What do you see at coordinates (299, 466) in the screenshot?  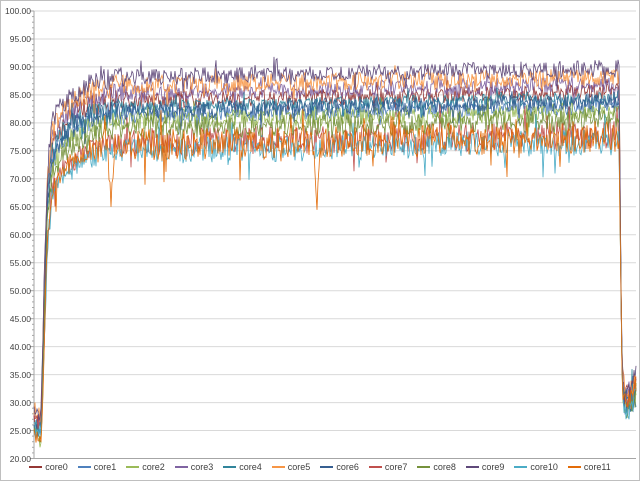 I see `legend-label: core5` at bounding box center [299, 466].